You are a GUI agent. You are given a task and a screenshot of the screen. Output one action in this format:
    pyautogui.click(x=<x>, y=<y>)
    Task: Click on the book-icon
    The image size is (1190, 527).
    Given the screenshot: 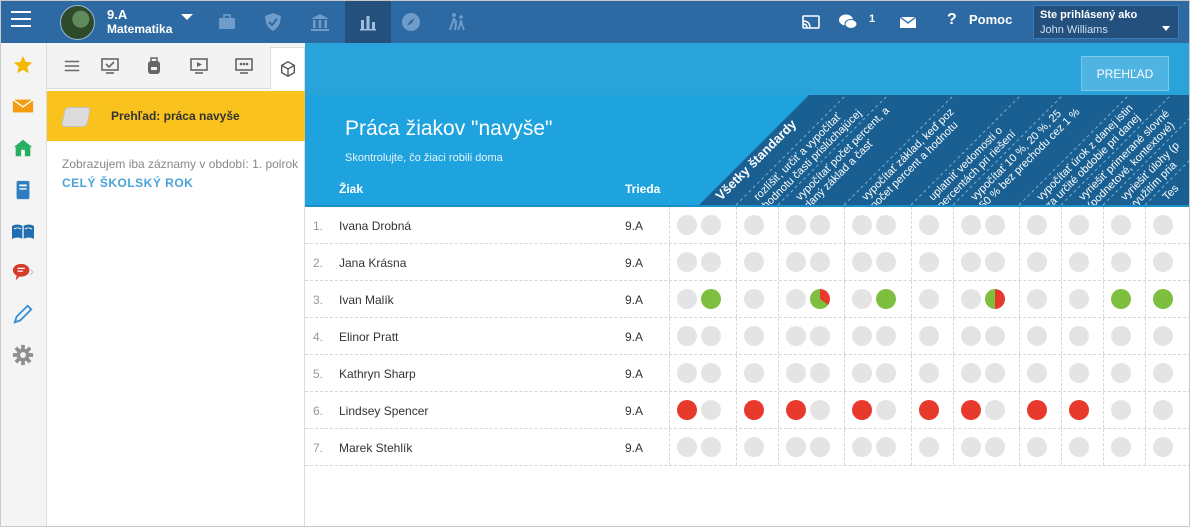 What is the action you would take?
    pyautogui.click(x=23, y=190)
    